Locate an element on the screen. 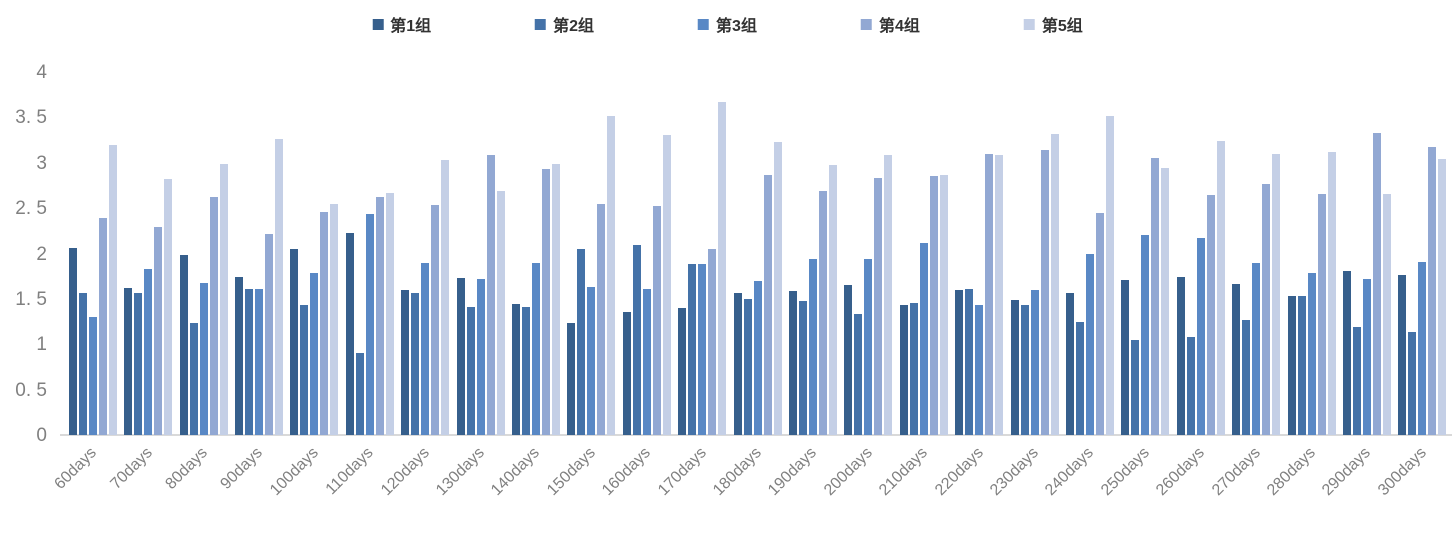 The width and height of the screenshot is (1455, 537). x-axis-tick-label: 110days is located at coordinates (350, 471).